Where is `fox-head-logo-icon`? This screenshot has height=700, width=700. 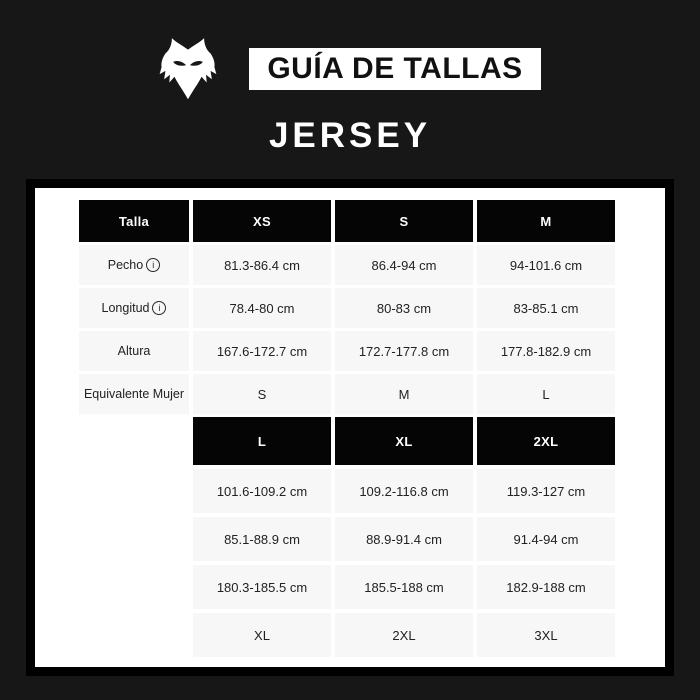 fox-head-logo-icon is located at coordinates (188, 69).